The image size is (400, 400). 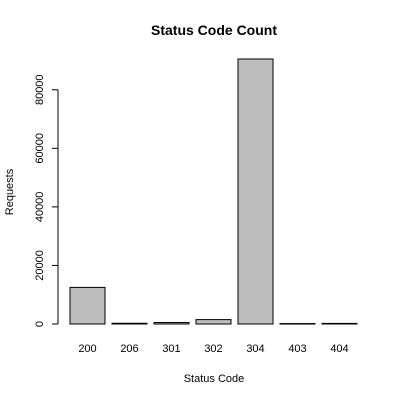 What do you see at coordinates (214, 379) in the screenshot?
I see `x-axis-label: Status Code` at bounding box center [214, 379].